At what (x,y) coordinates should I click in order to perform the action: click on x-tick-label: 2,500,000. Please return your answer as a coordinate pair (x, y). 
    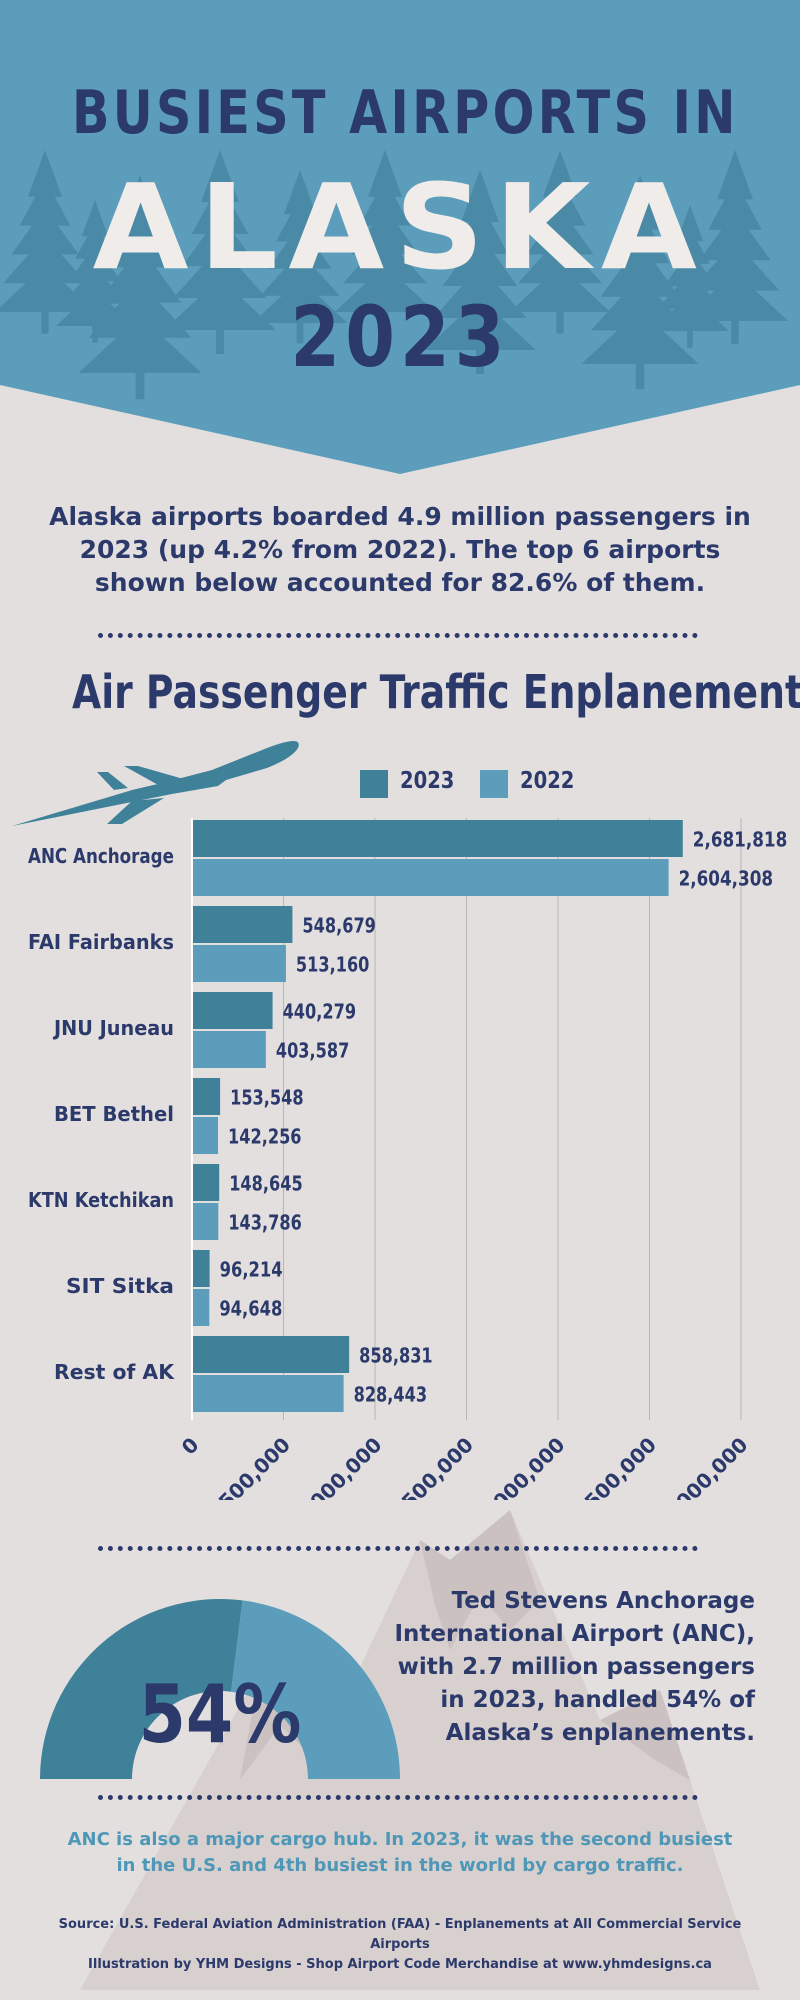
    Looking at the image, I should click on (612, 1466).